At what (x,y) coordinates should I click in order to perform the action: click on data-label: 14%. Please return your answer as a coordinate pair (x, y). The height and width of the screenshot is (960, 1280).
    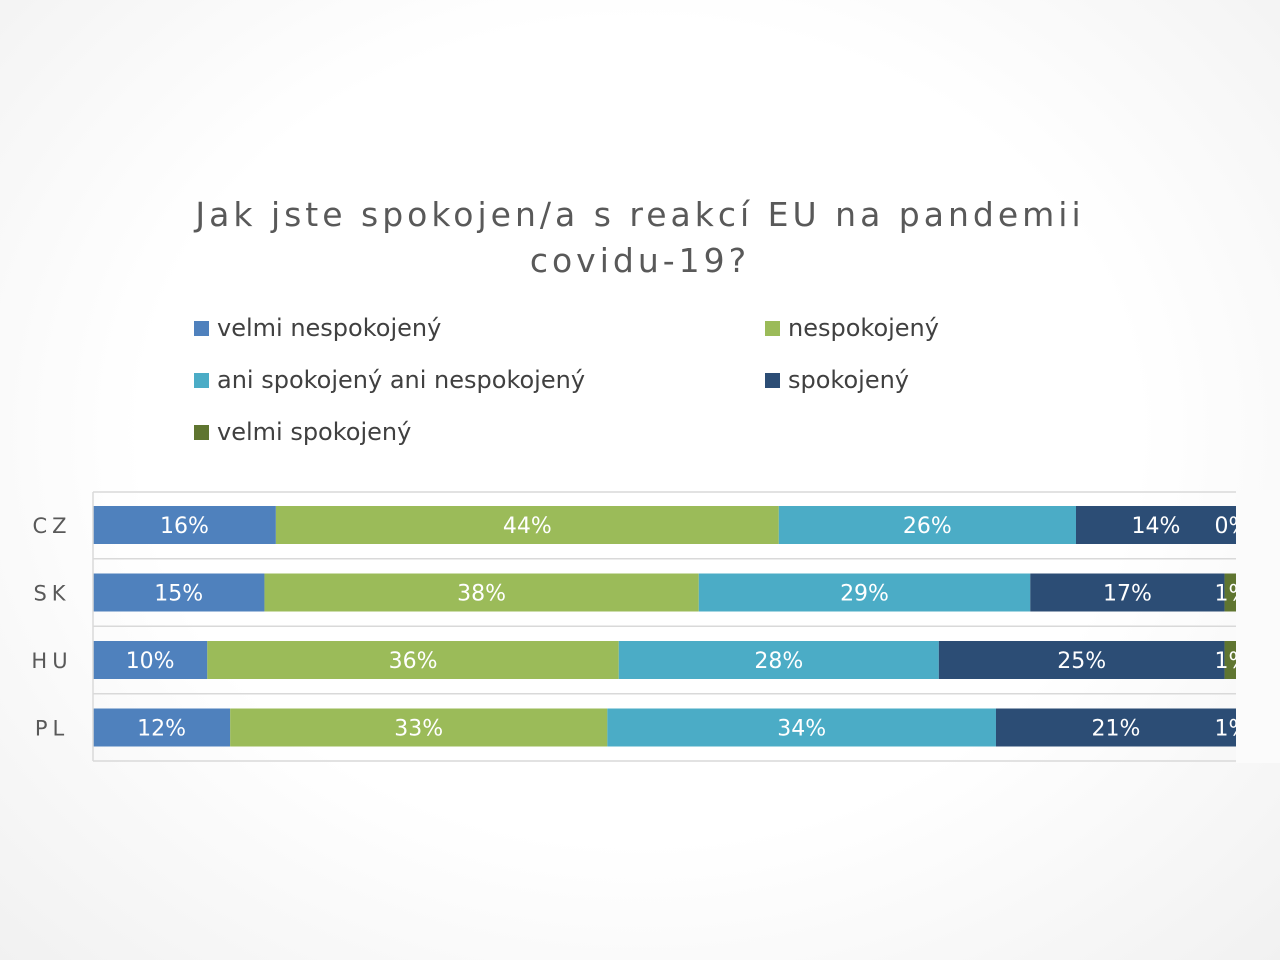
    Looking at the image, I should click on (1156, 526).